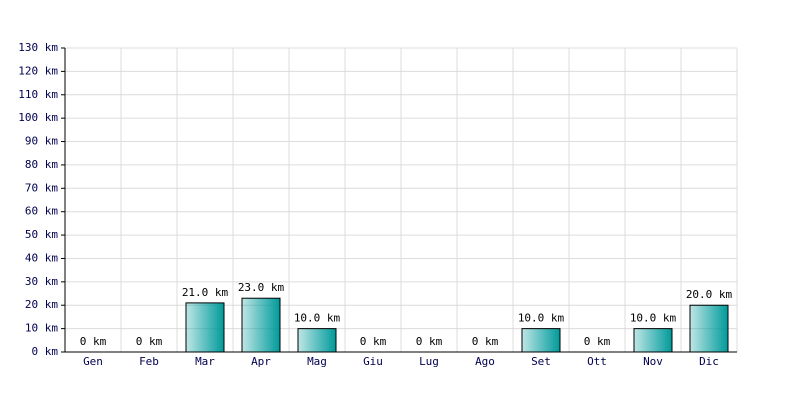  I want to click on x-tick-label: Feb, so click(149, 361).